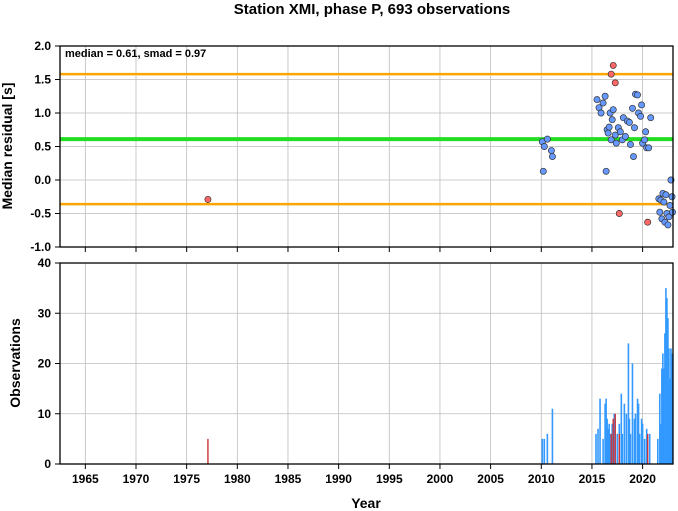 This screenshot has height=511, width=678. Describe the element at coordinates (366, 503) in the screenshot. I see `x-axis-label: Year` at that location.